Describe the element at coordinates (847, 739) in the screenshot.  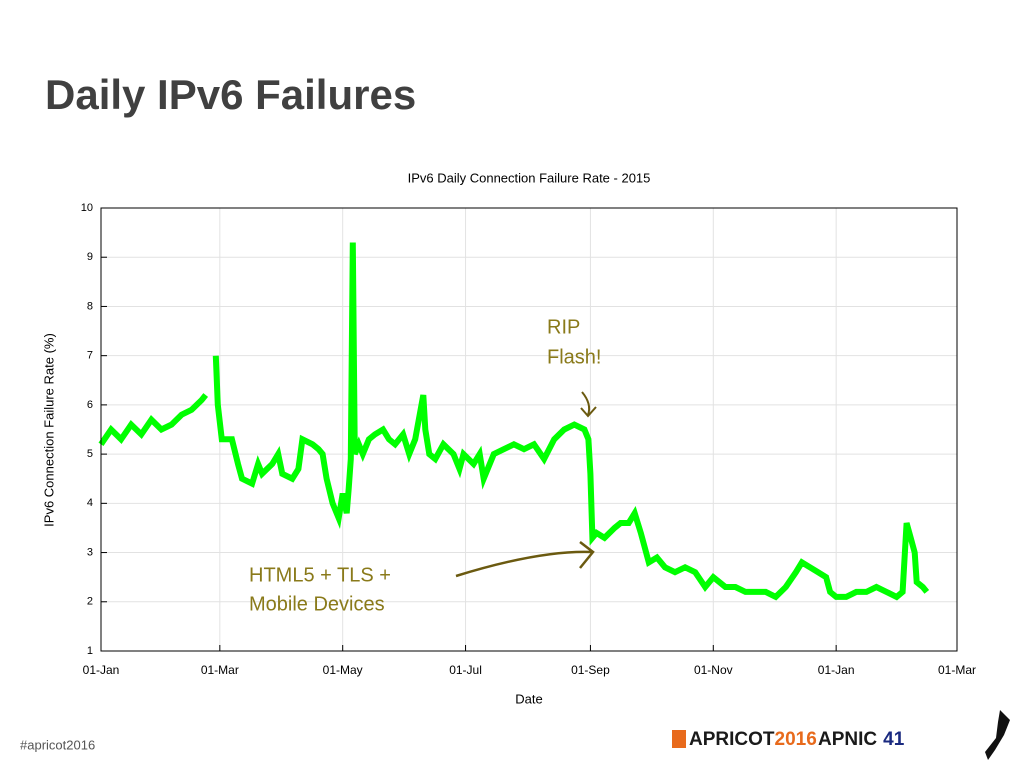
I see `apnic-text: APNIC` at that location.